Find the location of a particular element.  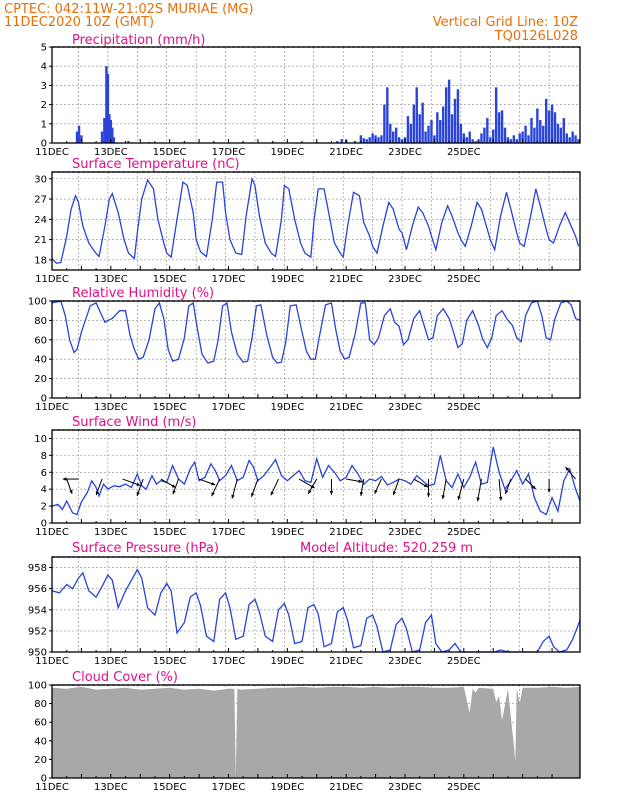

rh-line is located at coordinates (316, 332).